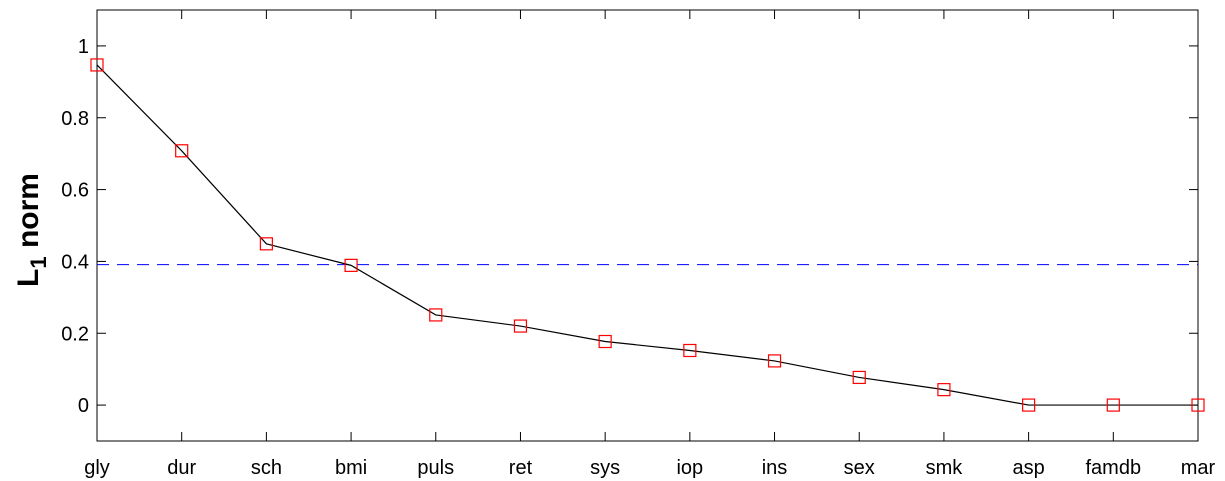  I want to click on y-axis-label-rest: norm, so click(28, 214).